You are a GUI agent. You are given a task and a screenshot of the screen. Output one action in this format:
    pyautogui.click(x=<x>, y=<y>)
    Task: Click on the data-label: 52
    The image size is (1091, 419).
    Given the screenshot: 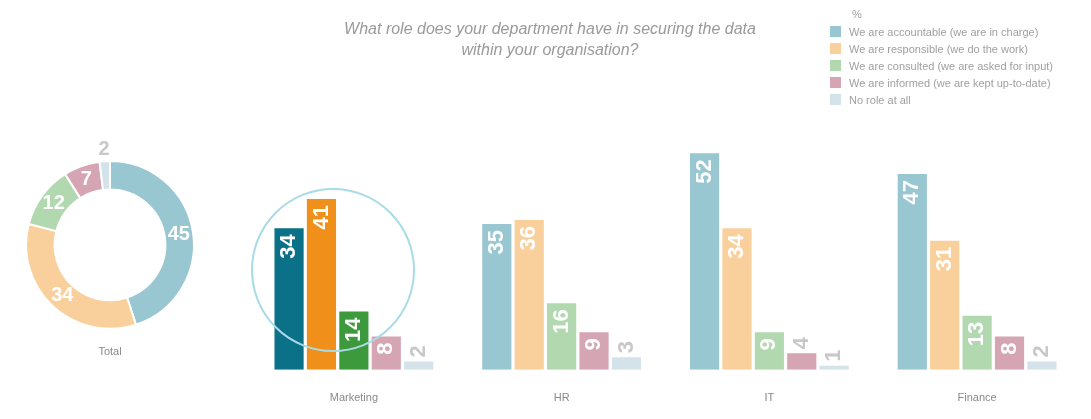 What is the action you would take?
    pyautogui.click(x=703, y=171)
    